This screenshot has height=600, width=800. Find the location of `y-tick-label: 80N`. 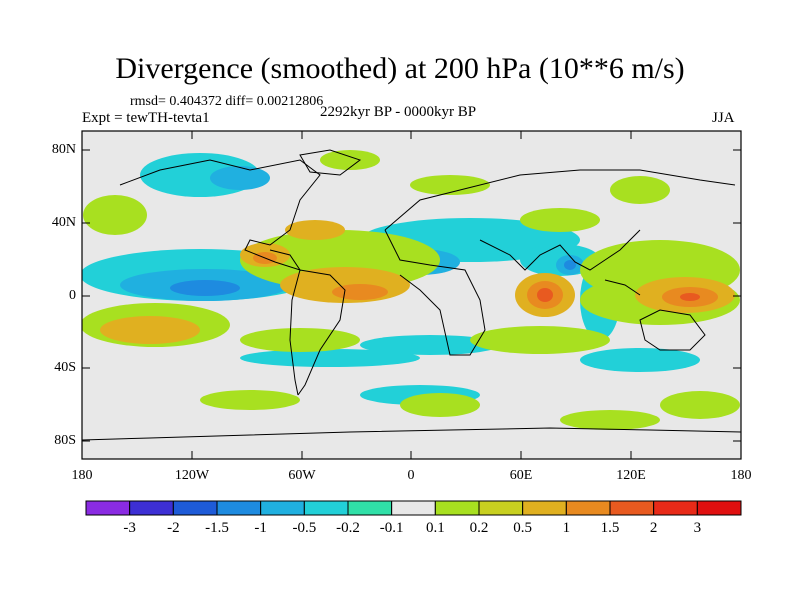

y-tick-label: 80N is located at coordinates (63, 149).